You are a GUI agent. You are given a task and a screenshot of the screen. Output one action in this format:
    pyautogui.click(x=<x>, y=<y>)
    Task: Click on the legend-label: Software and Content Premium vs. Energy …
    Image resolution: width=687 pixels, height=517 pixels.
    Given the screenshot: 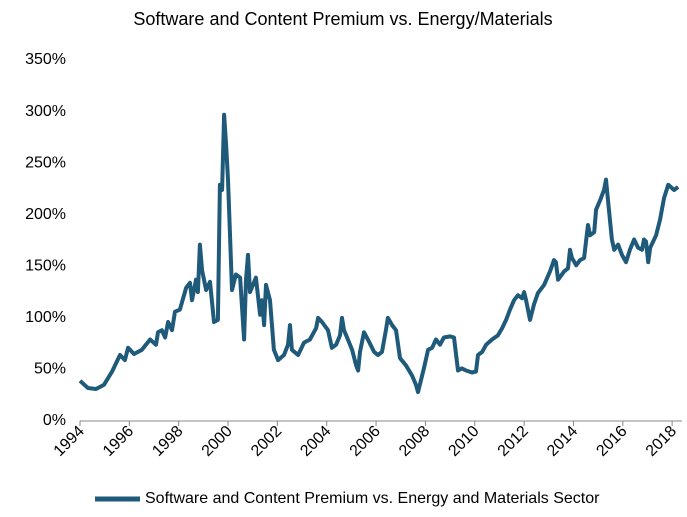 What is the action you would take?
    pyautogui.click(x=372, y=498)
    